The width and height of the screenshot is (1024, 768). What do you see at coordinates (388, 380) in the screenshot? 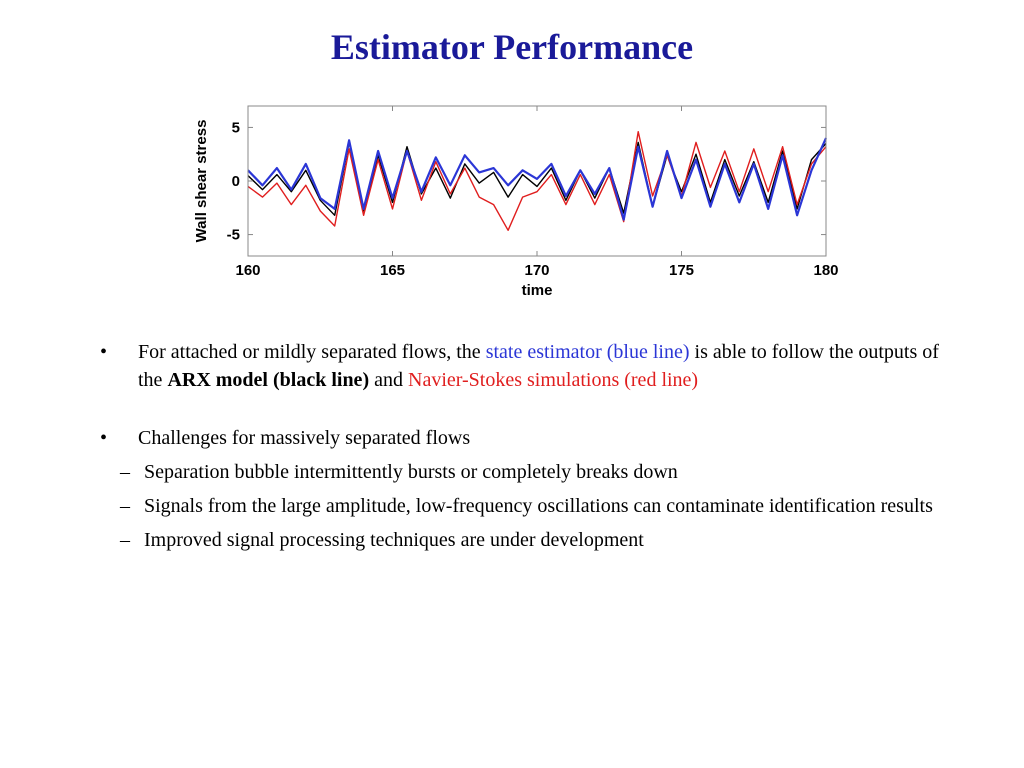
I see `bullet-text: and` at bounding box center [388, 380].